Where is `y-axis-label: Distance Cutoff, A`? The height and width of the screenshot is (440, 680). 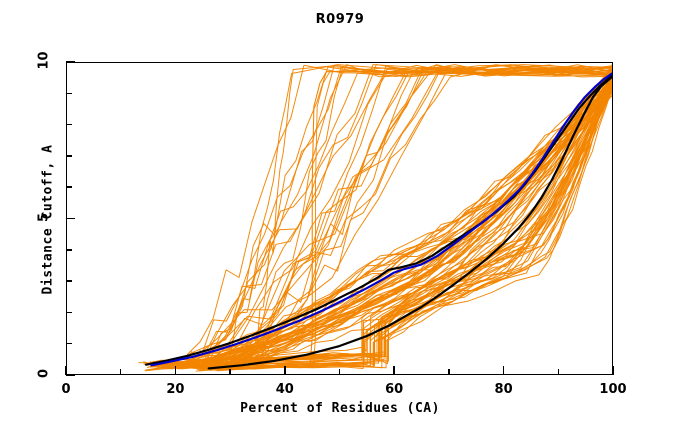 y-axis-label: Distance Cutoff, A is located at coordinates (48, 219).